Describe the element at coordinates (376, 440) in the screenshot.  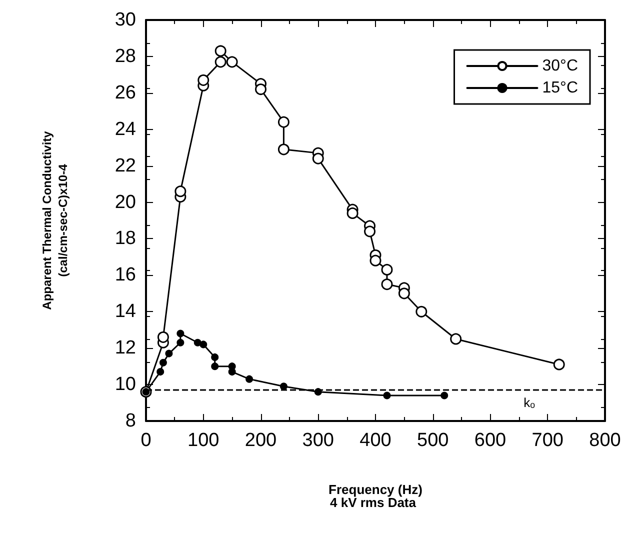
I see `x-tick-label: 400` at that location.